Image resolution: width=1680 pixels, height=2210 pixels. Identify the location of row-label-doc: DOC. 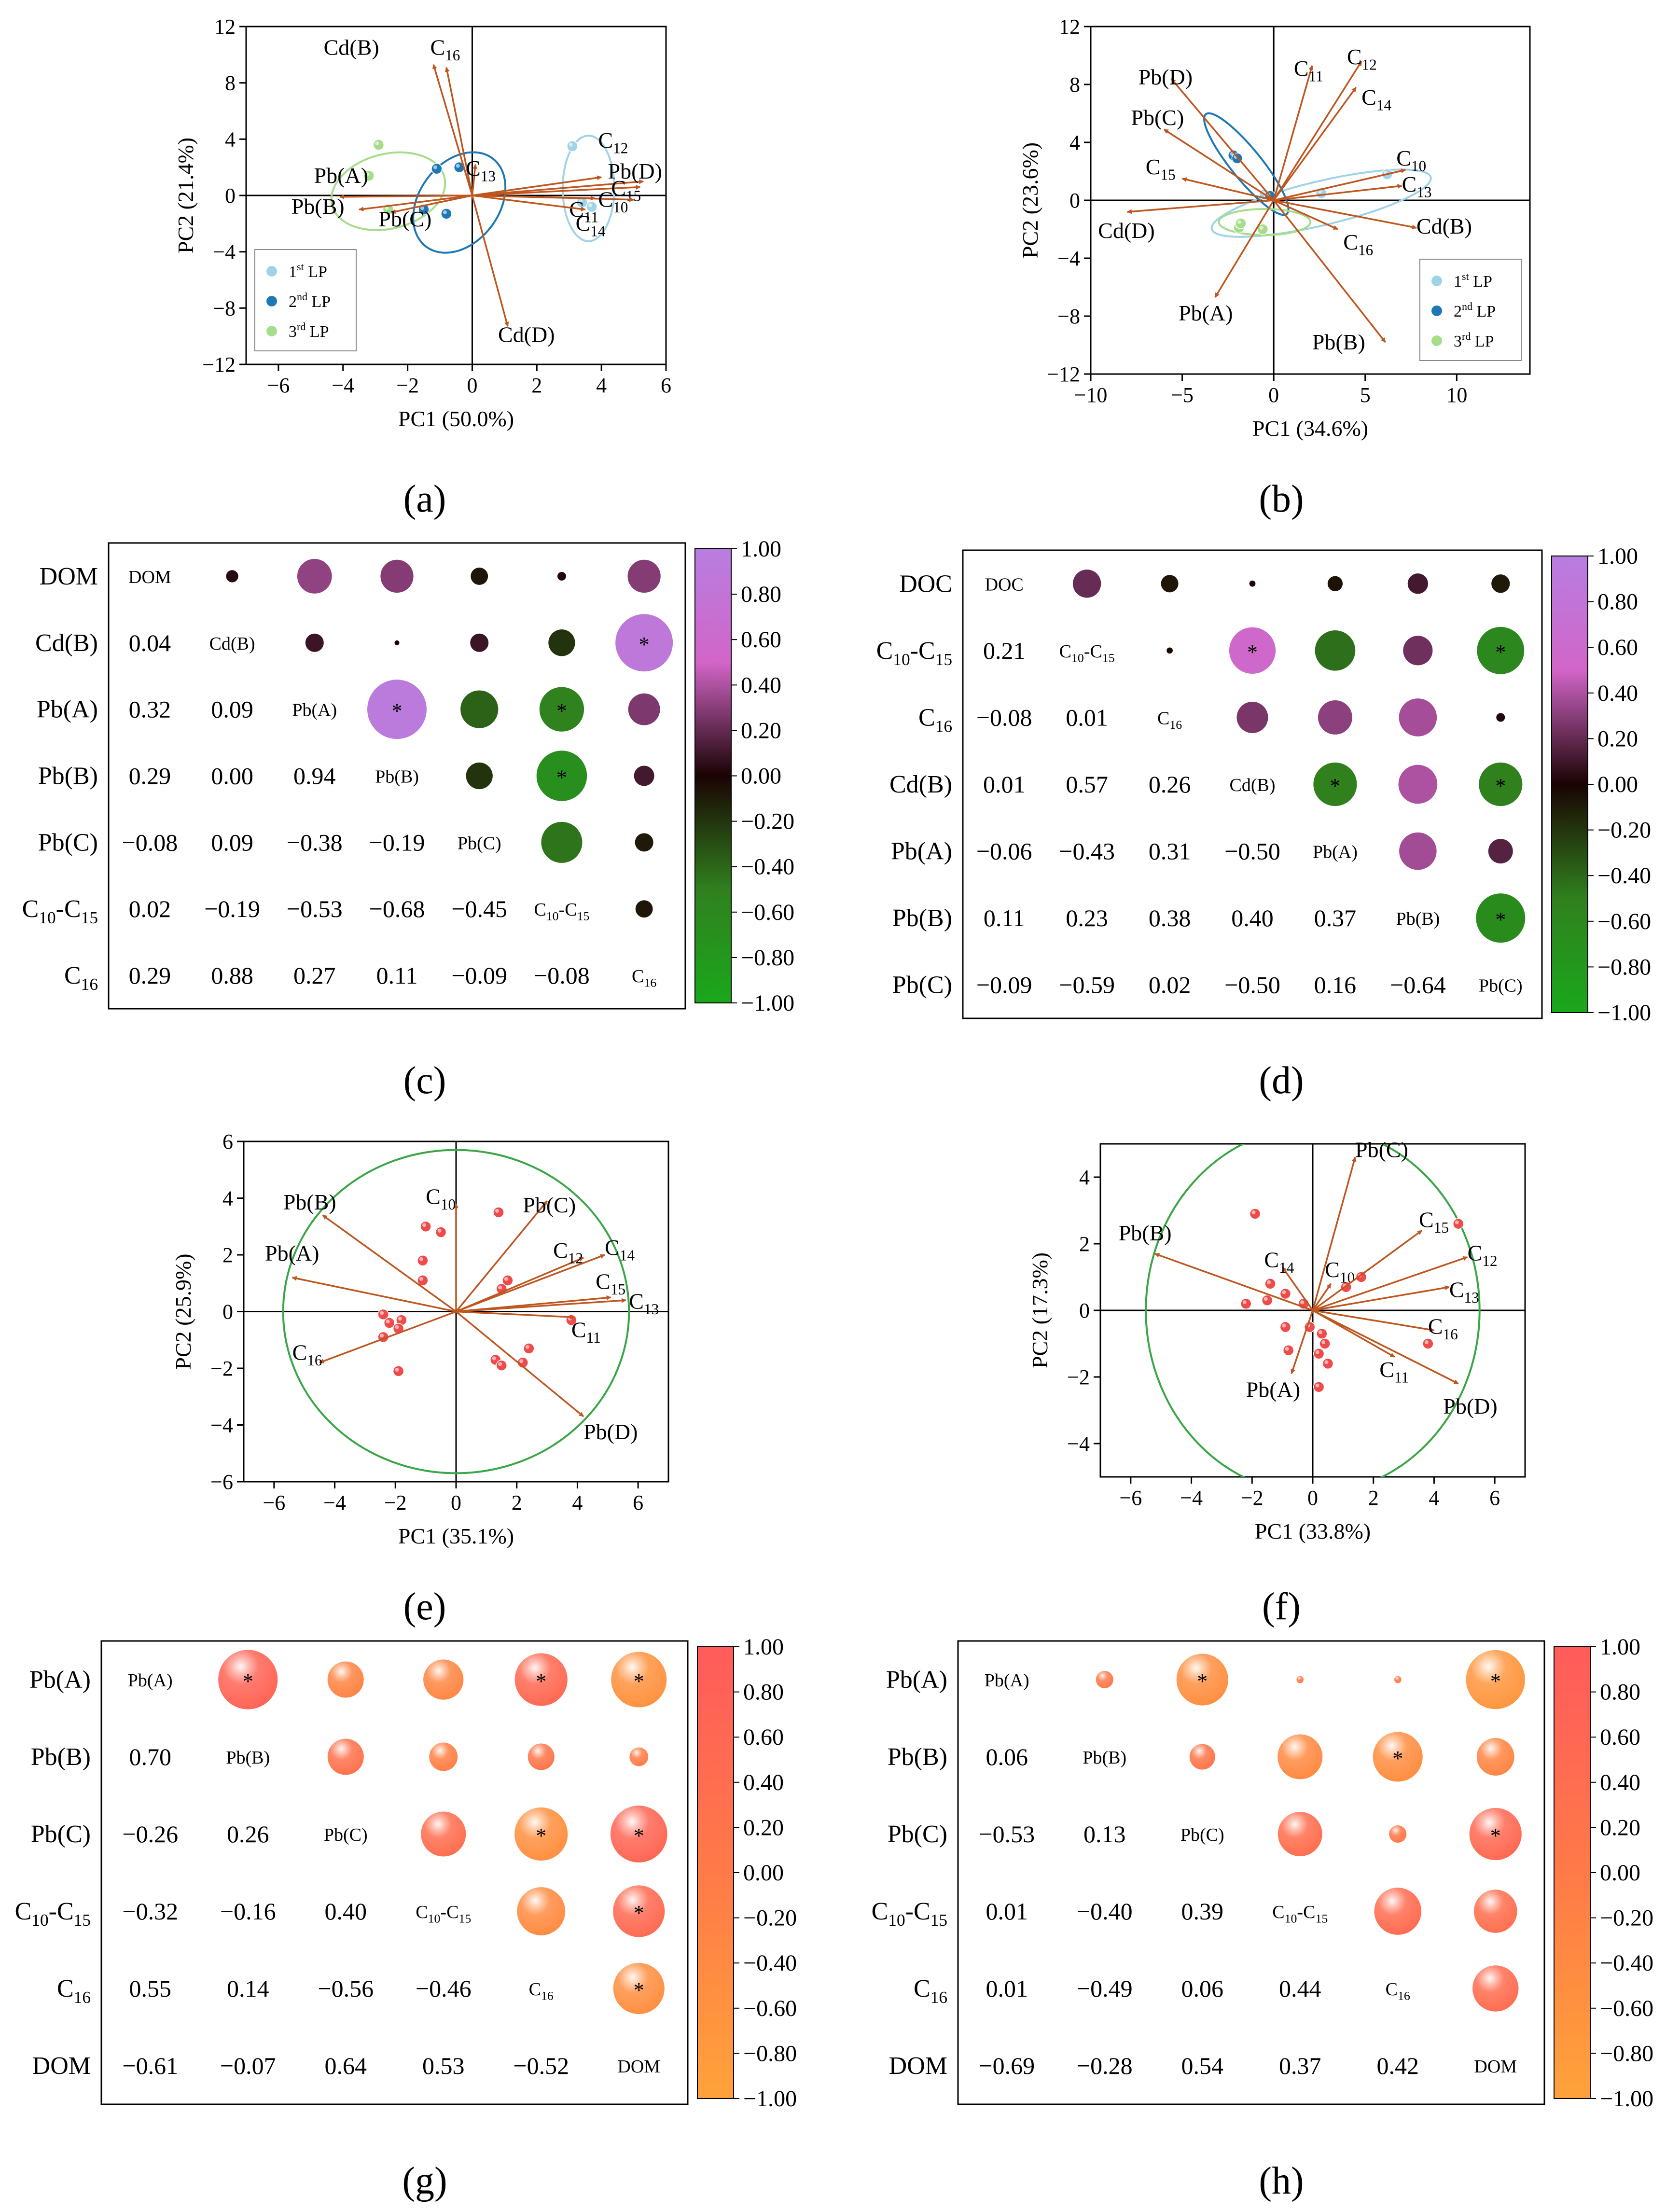
(925, 584).